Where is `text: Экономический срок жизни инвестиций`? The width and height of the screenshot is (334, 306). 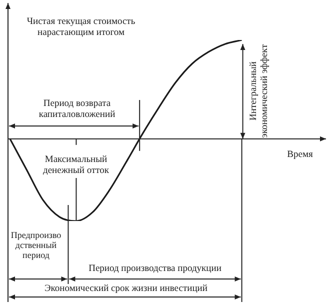
text: Экономический срок жизни инвестиций is located at coordinates (126, 289).